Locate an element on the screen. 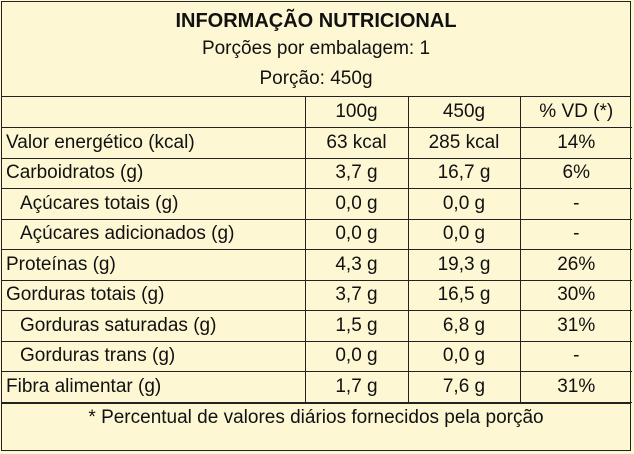 Image resolution: width=634 pixels, height=454 pixels. table-row: Fibra alimentar (g) 1,7 g 7,6 g 31% is located at coordinates (317, 387).